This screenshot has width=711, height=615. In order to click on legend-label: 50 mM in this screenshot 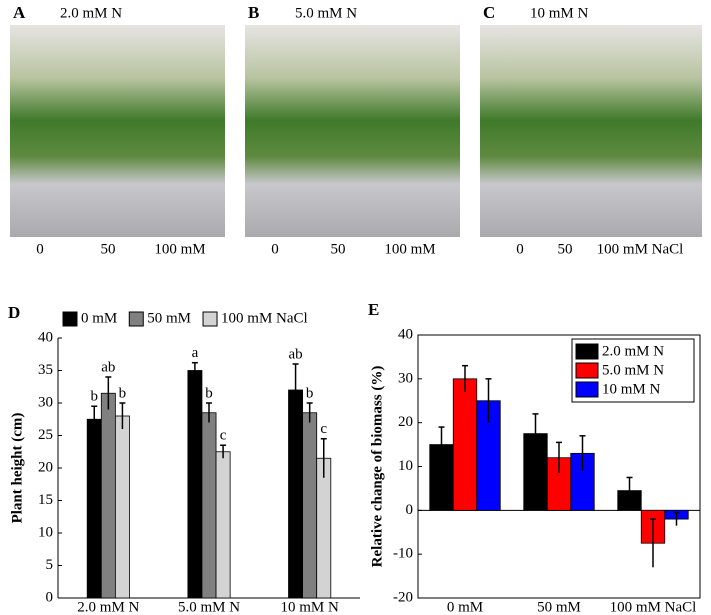, I will do `click(169, 318)`.